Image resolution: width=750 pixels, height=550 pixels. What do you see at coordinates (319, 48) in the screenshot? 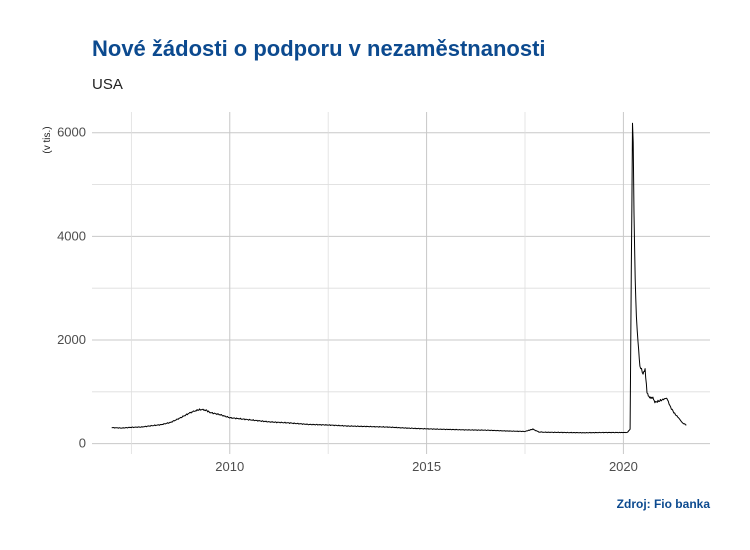
I see `chart-title: Nové žádosti o podporu v nezaměstnanosti` at bounding box center [319, 48].